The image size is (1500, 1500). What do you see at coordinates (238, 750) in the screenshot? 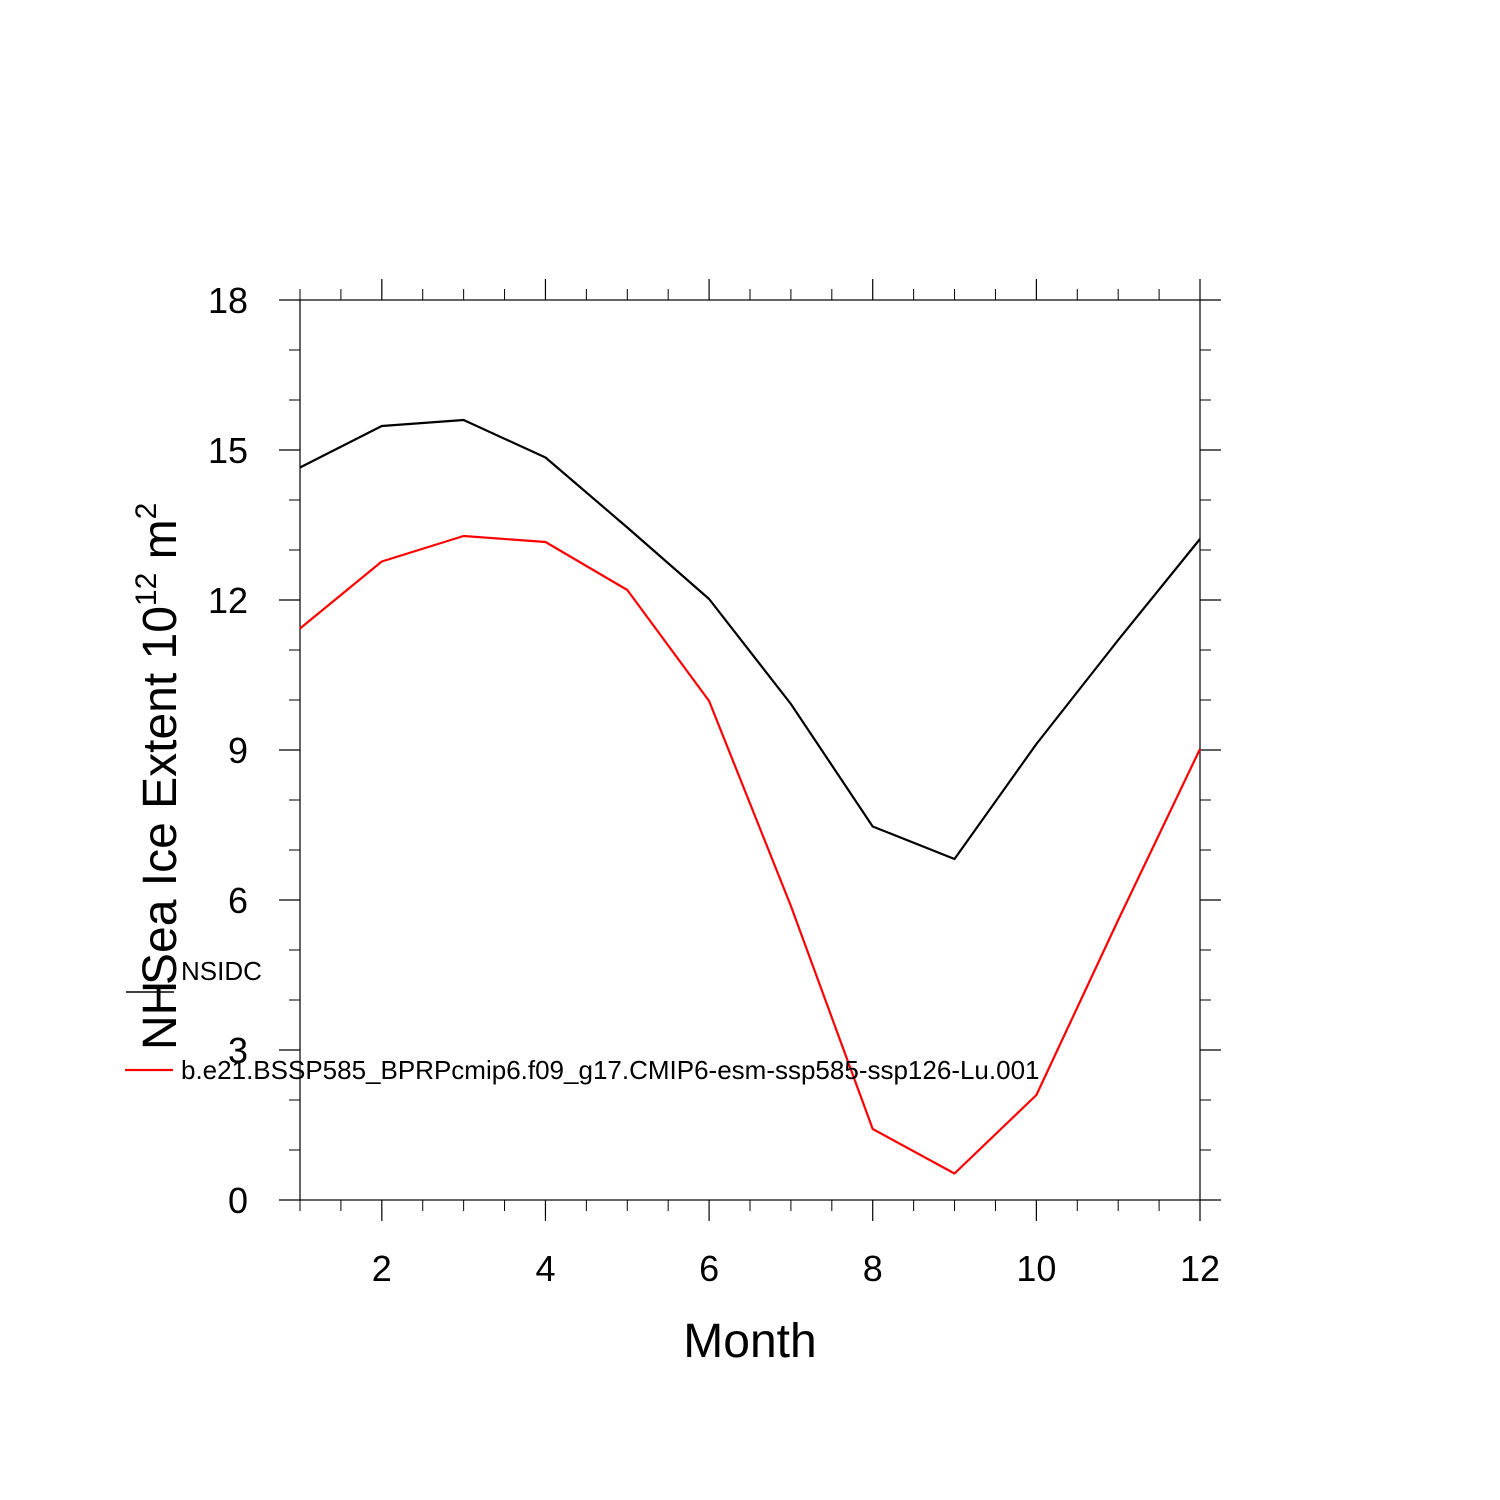
I see `y-tick-label: 9` at bounding box center [238, 750].